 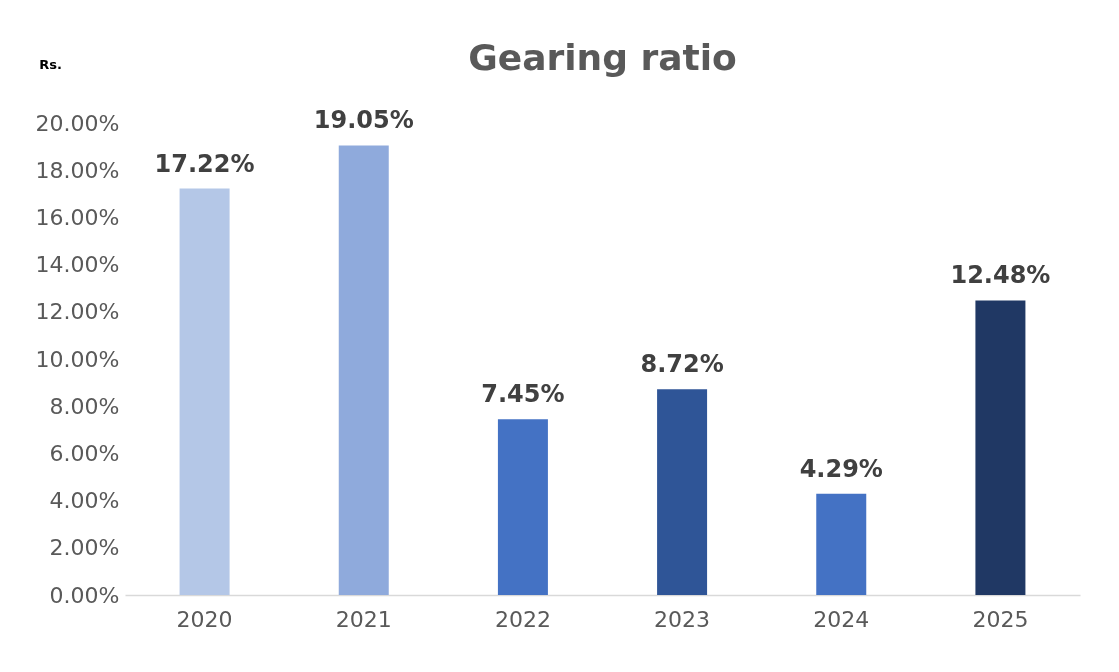 What do you see at coordinates (77, 312) in the screenshot?
I see `y-tick-label: 12.00%` at bounding box center [77, 312].